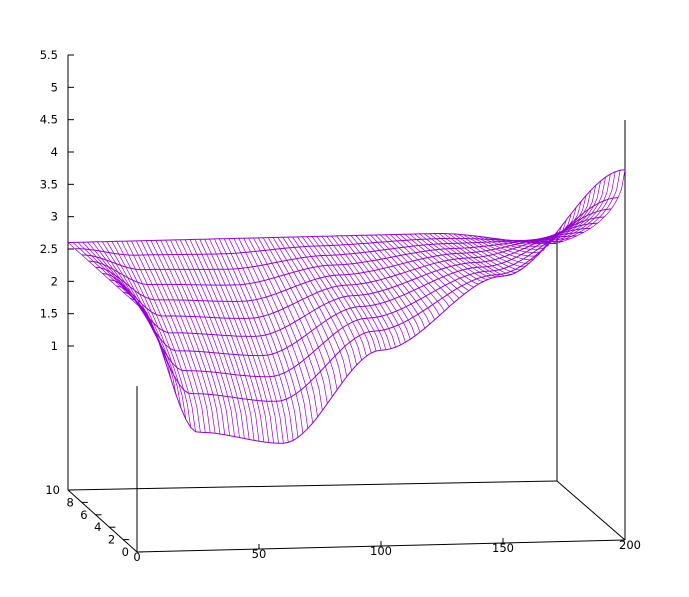  Describe the element at coordinates (630, 545) in the screenshot. I see `x-tick-label: 200` at that location.